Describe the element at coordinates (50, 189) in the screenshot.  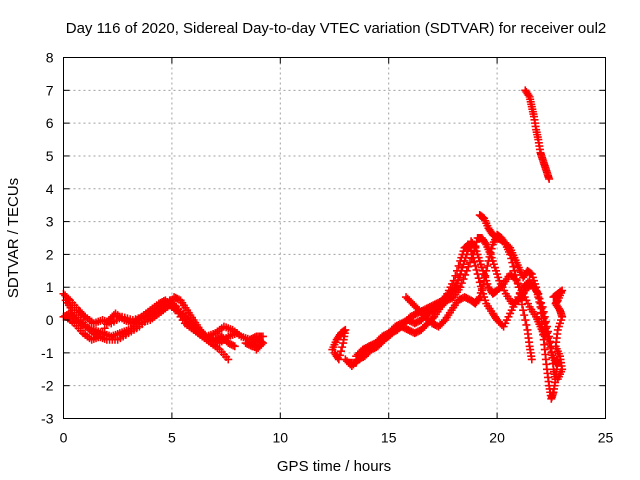
I see `y-tick-label: 4` at that location.